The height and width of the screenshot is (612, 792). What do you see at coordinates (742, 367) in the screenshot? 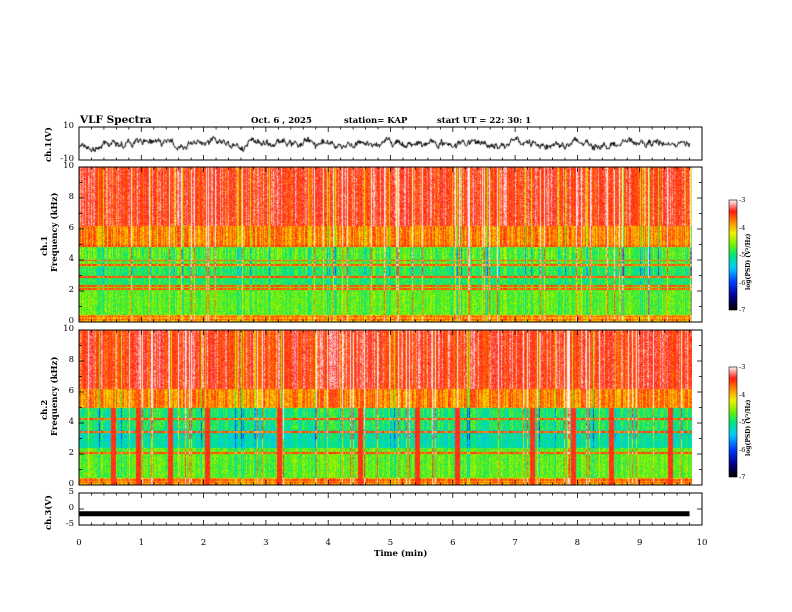
I see `colorbar2-tick-label: -3` at bounding box center [742, 367].